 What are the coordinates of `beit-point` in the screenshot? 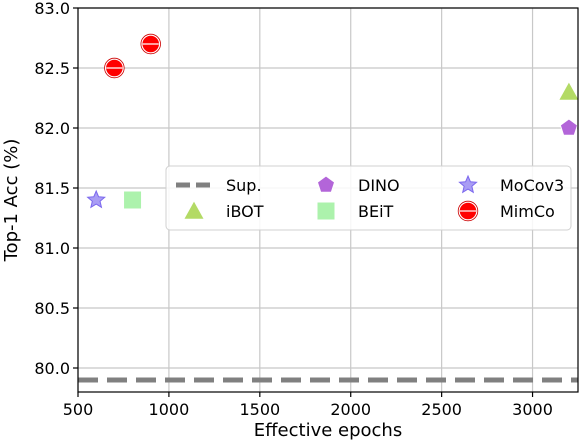 It's located at (133, 200).